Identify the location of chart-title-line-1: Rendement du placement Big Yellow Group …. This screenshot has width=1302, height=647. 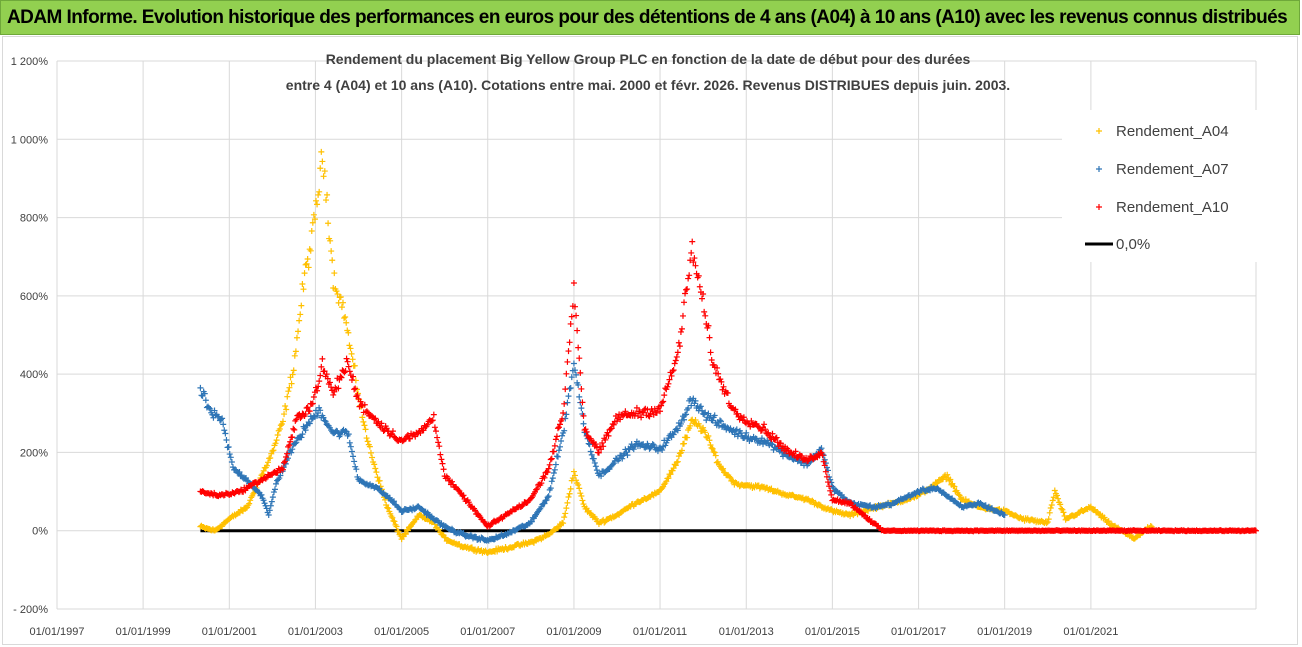
(648, 59).